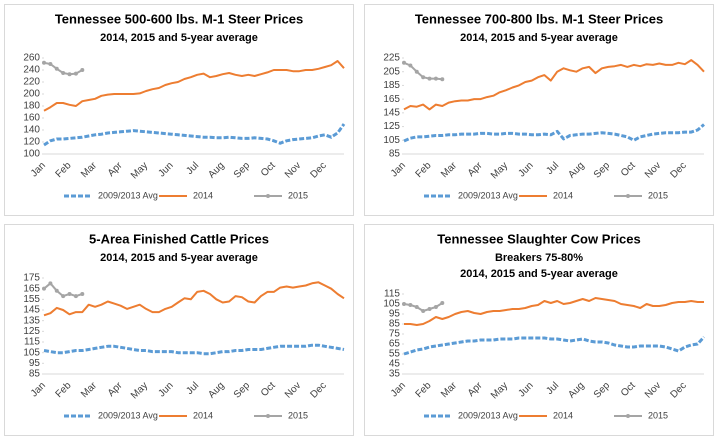 Image resolution: width=718 pixels, height=442 pixels. I want to click on chart-title: Tennessee 500-600 lbs. M-1 Steer Prices, so click(179, 18).